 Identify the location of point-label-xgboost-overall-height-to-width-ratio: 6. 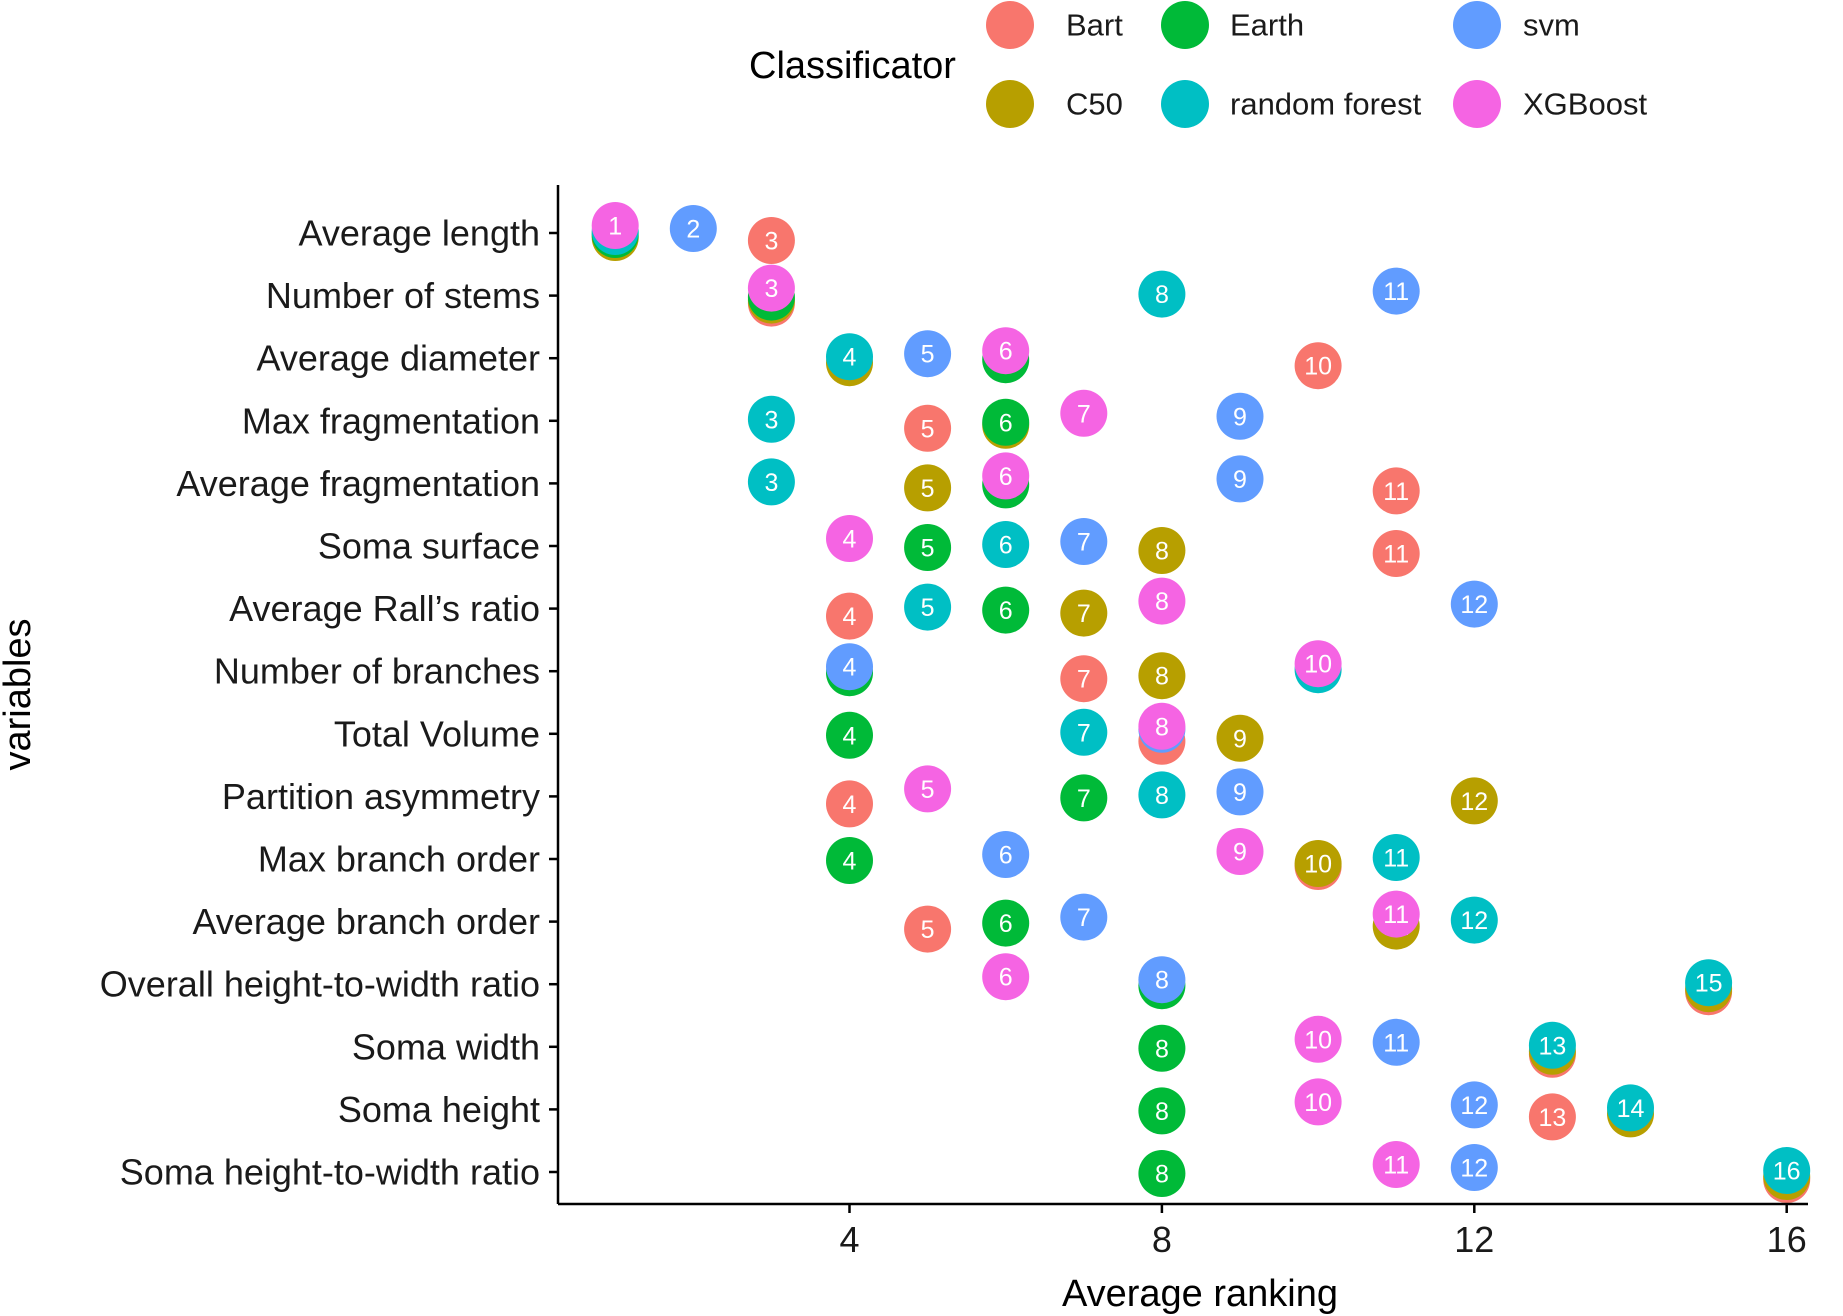
(1006, 978).